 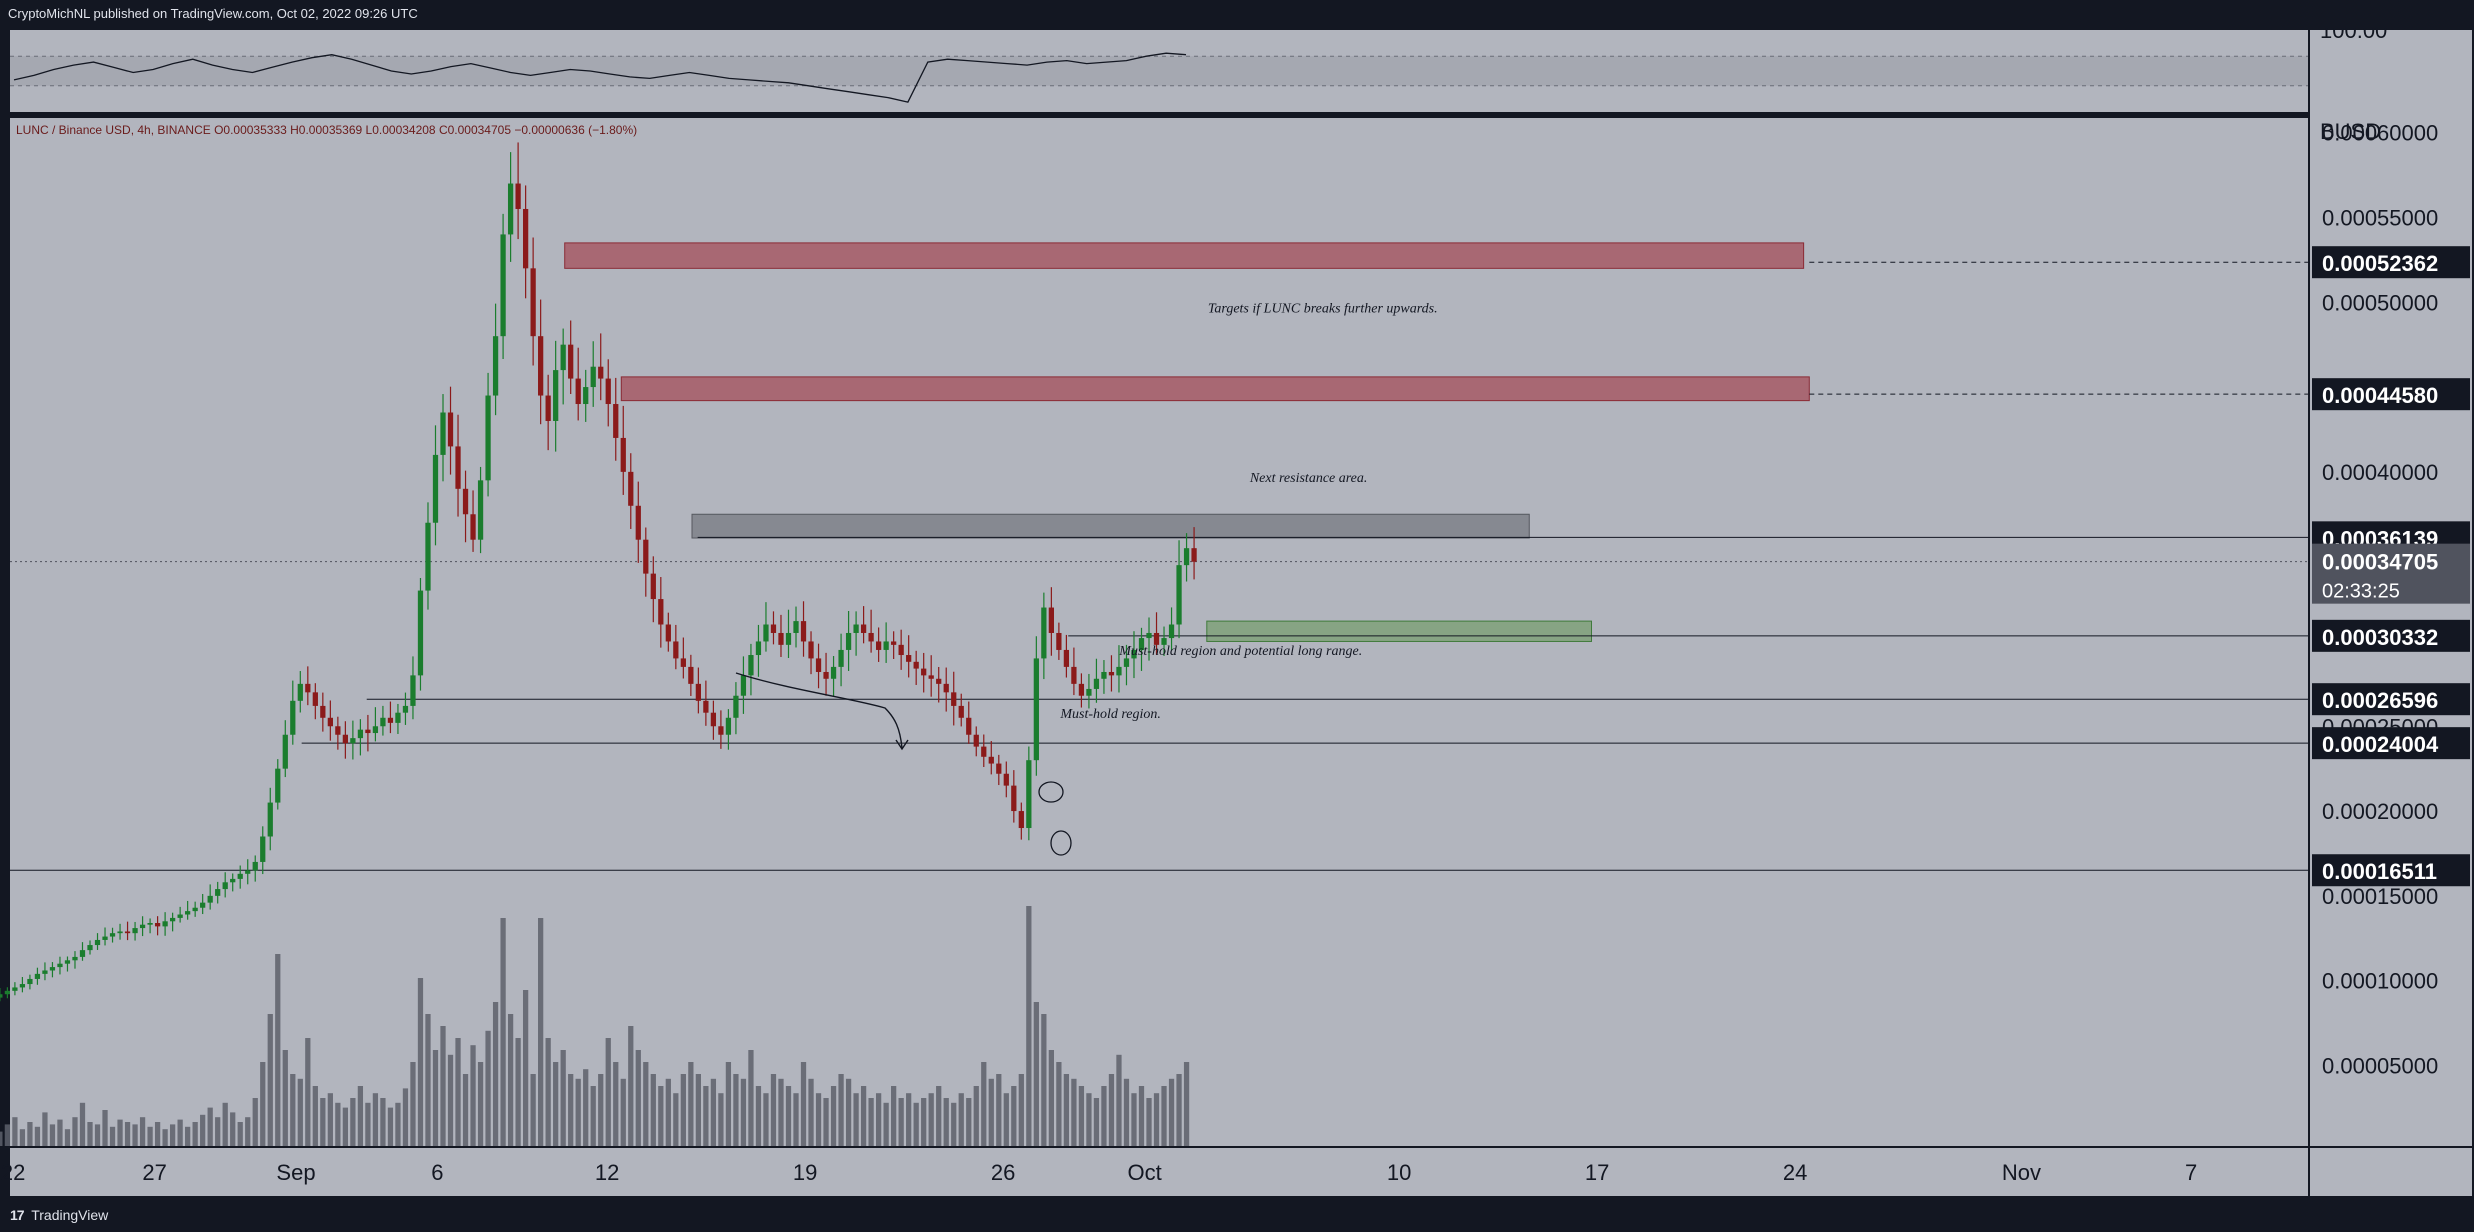 What do you see at coordinates (1003, 1172) in the screenshot?
I see `time-tick-label: 26` at bounding box center [1003, 1172].